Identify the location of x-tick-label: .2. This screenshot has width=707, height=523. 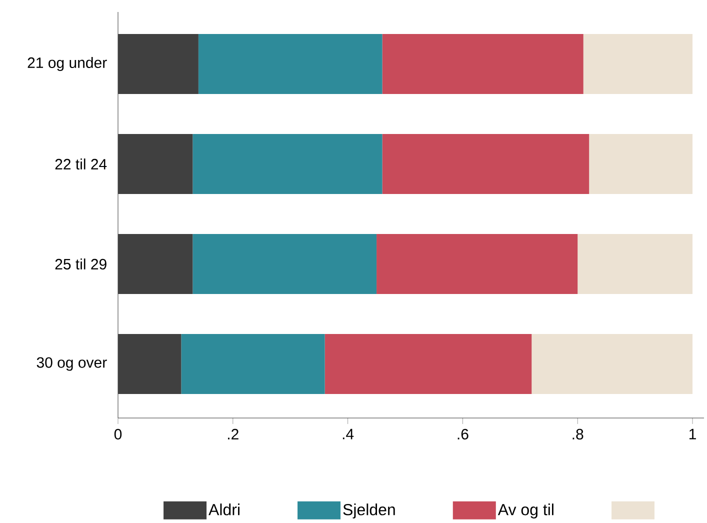
(233, 434).